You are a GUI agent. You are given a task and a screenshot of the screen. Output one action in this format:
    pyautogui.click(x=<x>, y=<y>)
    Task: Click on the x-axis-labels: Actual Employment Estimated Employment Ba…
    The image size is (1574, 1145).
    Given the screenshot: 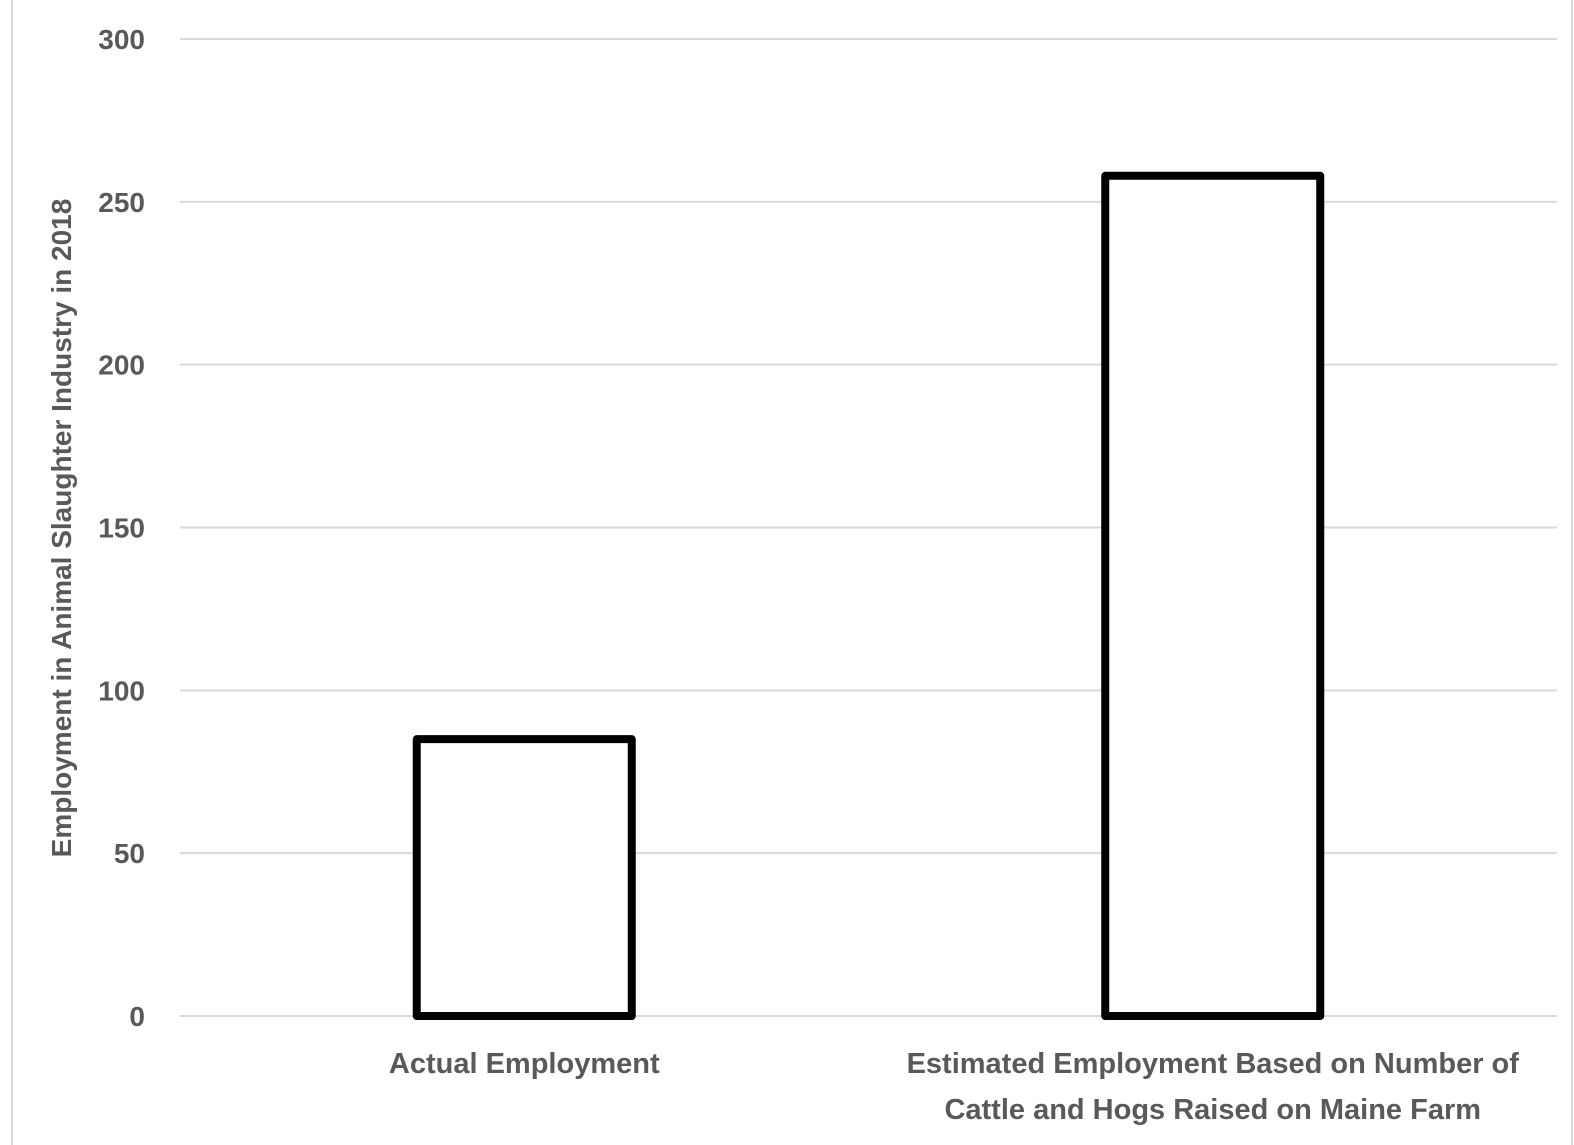 What is the action you would take?
    pyautogui.click(x=954, y=1087)
    